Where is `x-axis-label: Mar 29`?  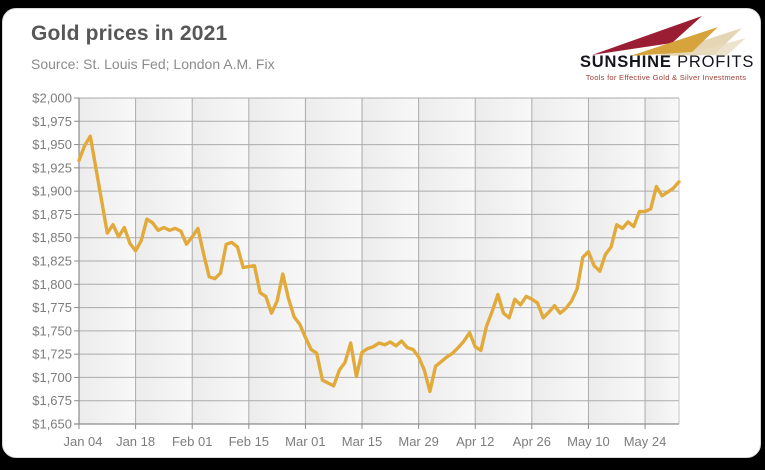 x-axis-label: Mar 29 is located at coordinates (418, 441).